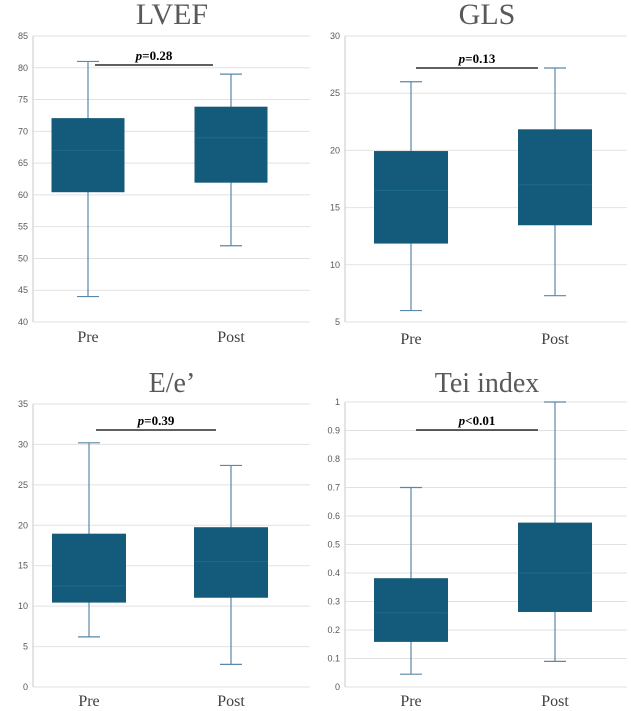  What do you see at coordinates (159, 420) in the screenshot?
I see `p-value: =0.39` at bounding box center [159, 420].